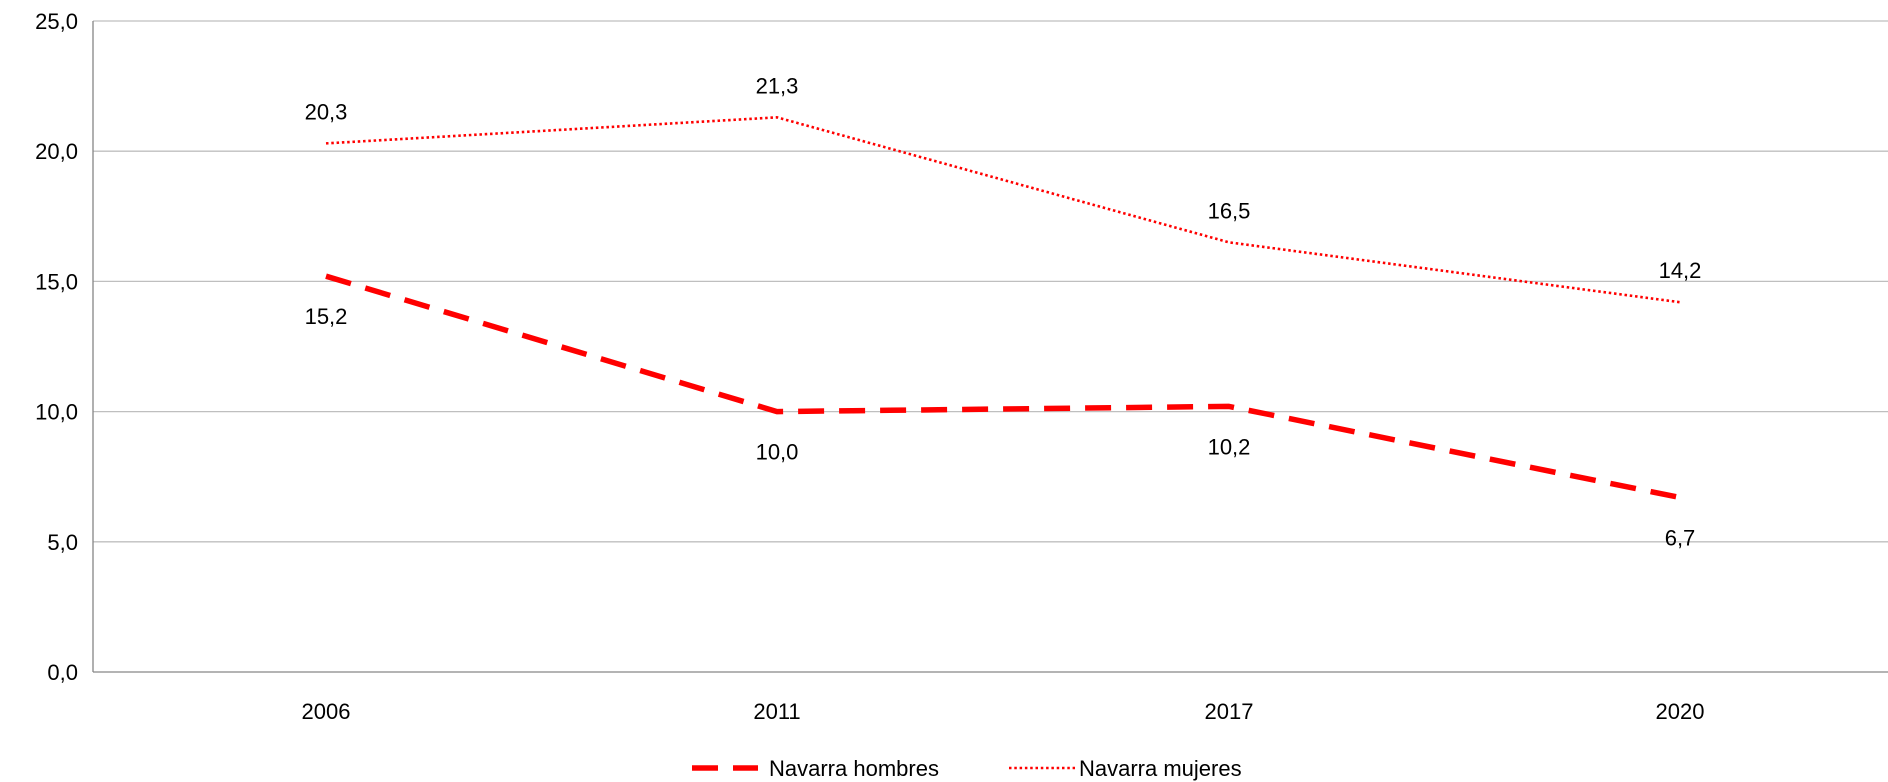 Image resolution: width=1888 pixels, height=782 pixels. Describe the element at coordinates (1680, 538) in the screenshot. I see `data-label: 6,7` at that location.